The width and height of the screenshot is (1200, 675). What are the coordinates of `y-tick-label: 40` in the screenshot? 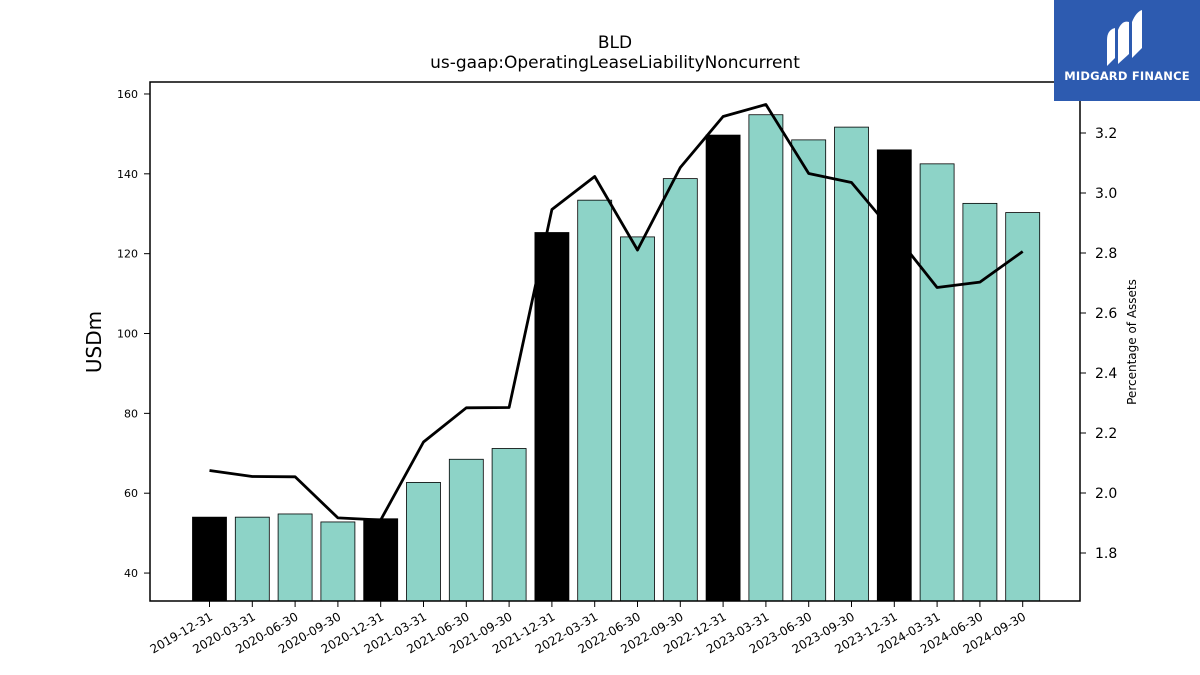 It's located at (131, 573).